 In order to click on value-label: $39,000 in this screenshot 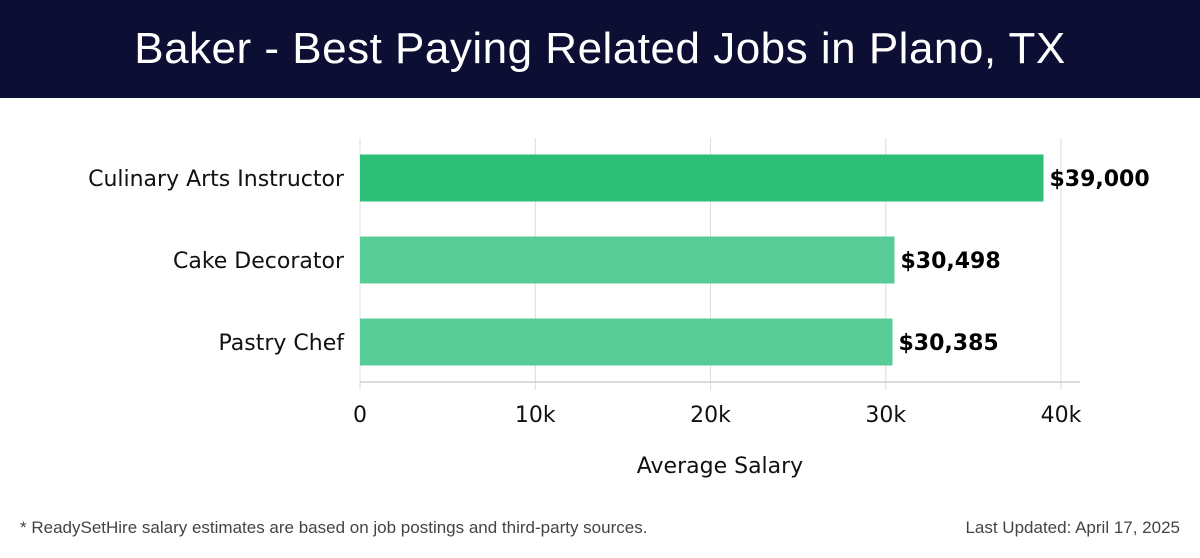, I will do `click(1099, 179)`.